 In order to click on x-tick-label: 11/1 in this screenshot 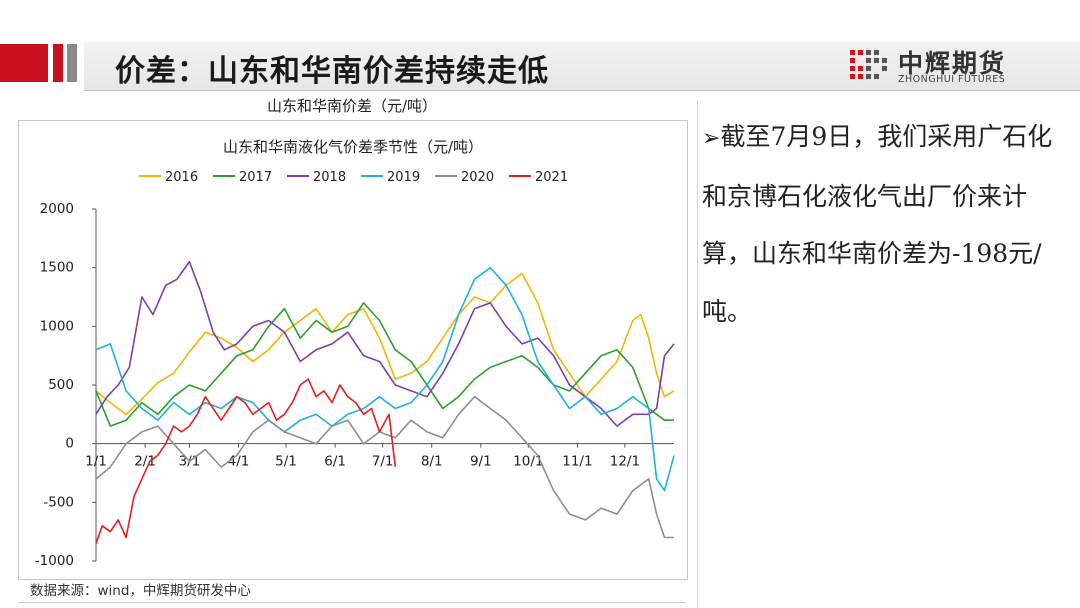, I will do `click(577, 462)`.